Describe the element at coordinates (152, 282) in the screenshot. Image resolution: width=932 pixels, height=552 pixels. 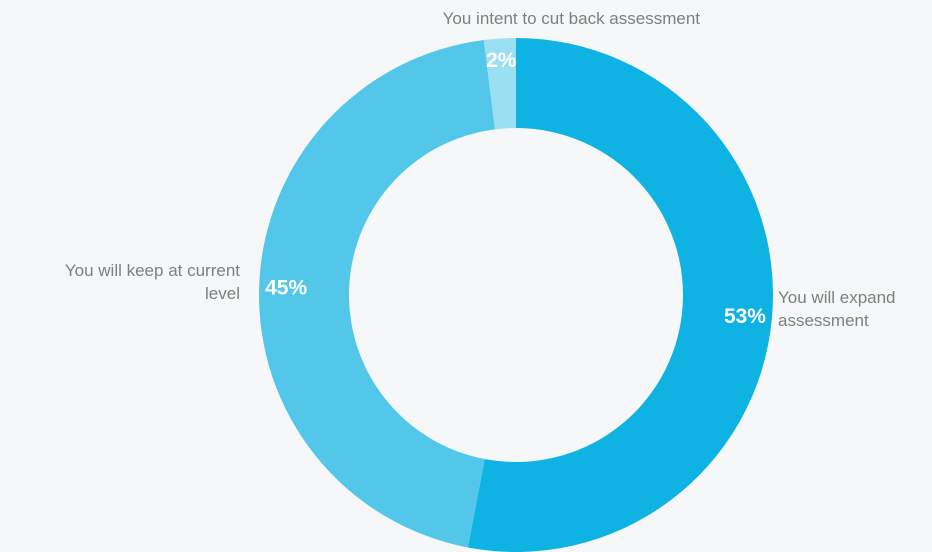
I see `category-label-keep-current: You will keep at current level` at that location.